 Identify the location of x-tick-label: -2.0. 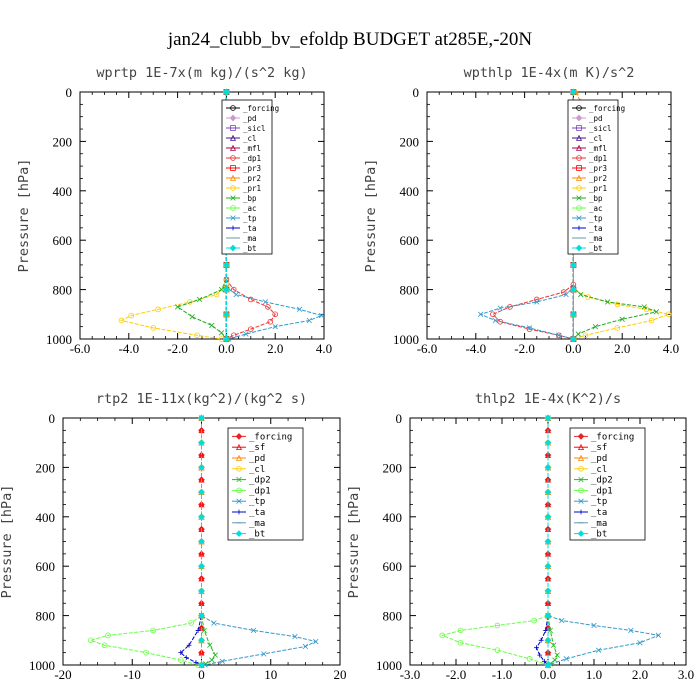
(524, 348).